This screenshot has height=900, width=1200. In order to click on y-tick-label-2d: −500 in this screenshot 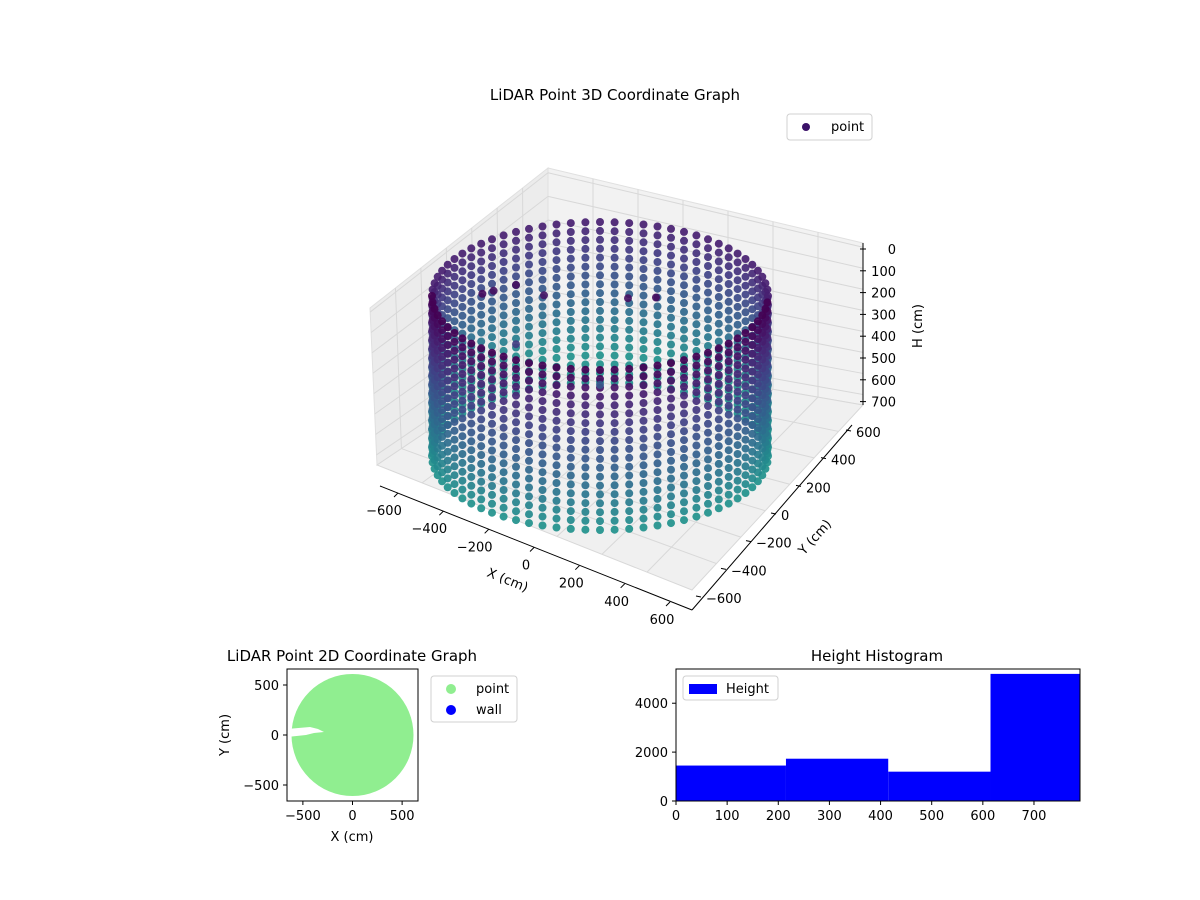, I will do `click(261, 786)`.